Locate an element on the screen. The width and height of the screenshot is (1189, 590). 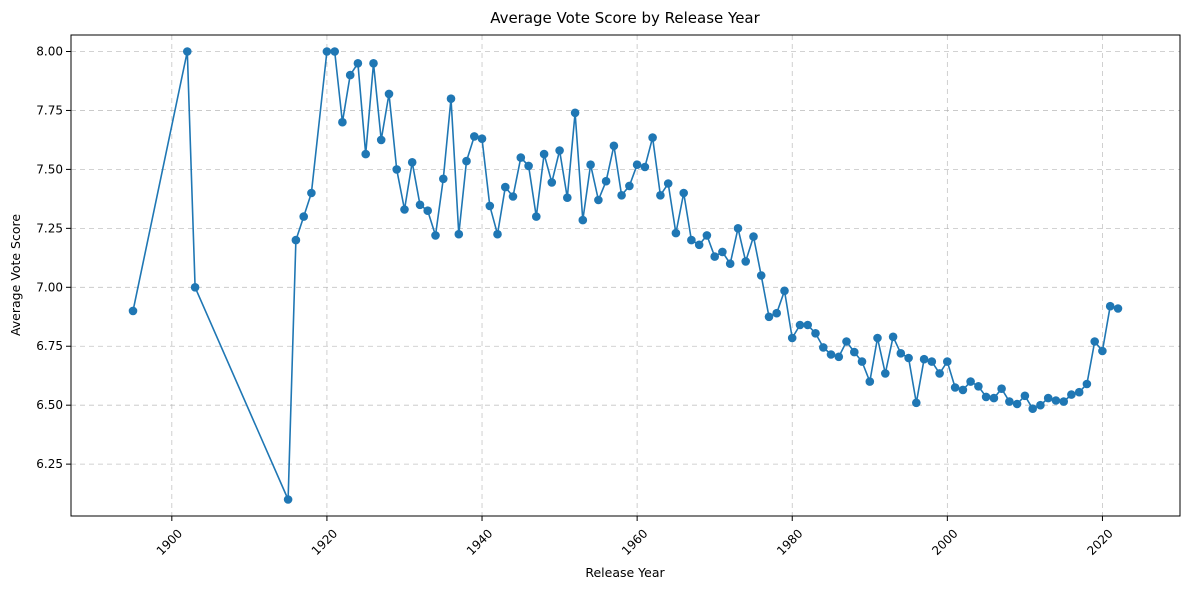
y-tick-label: 6.75 is located at coordinates (49, 346).